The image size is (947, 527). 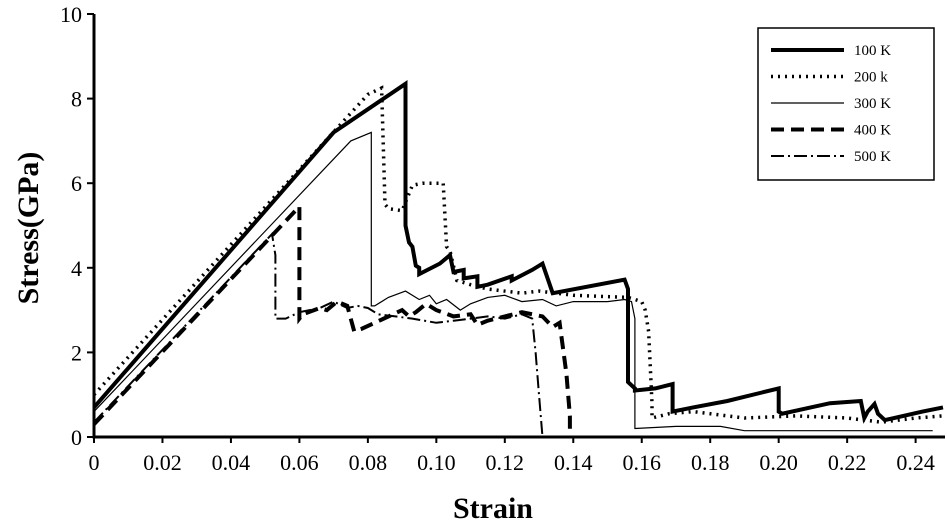 What do you see at coordinates (872, 131) in the screenshot?
I see `legend-label-4: 400 K` at bounding box center [872, 131].